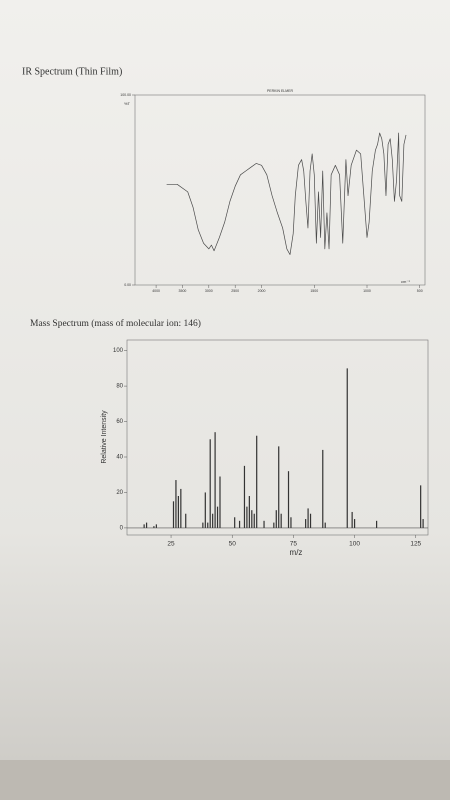  I want to click on ir-brand: PERKIN ELMER, so click(280, 91).